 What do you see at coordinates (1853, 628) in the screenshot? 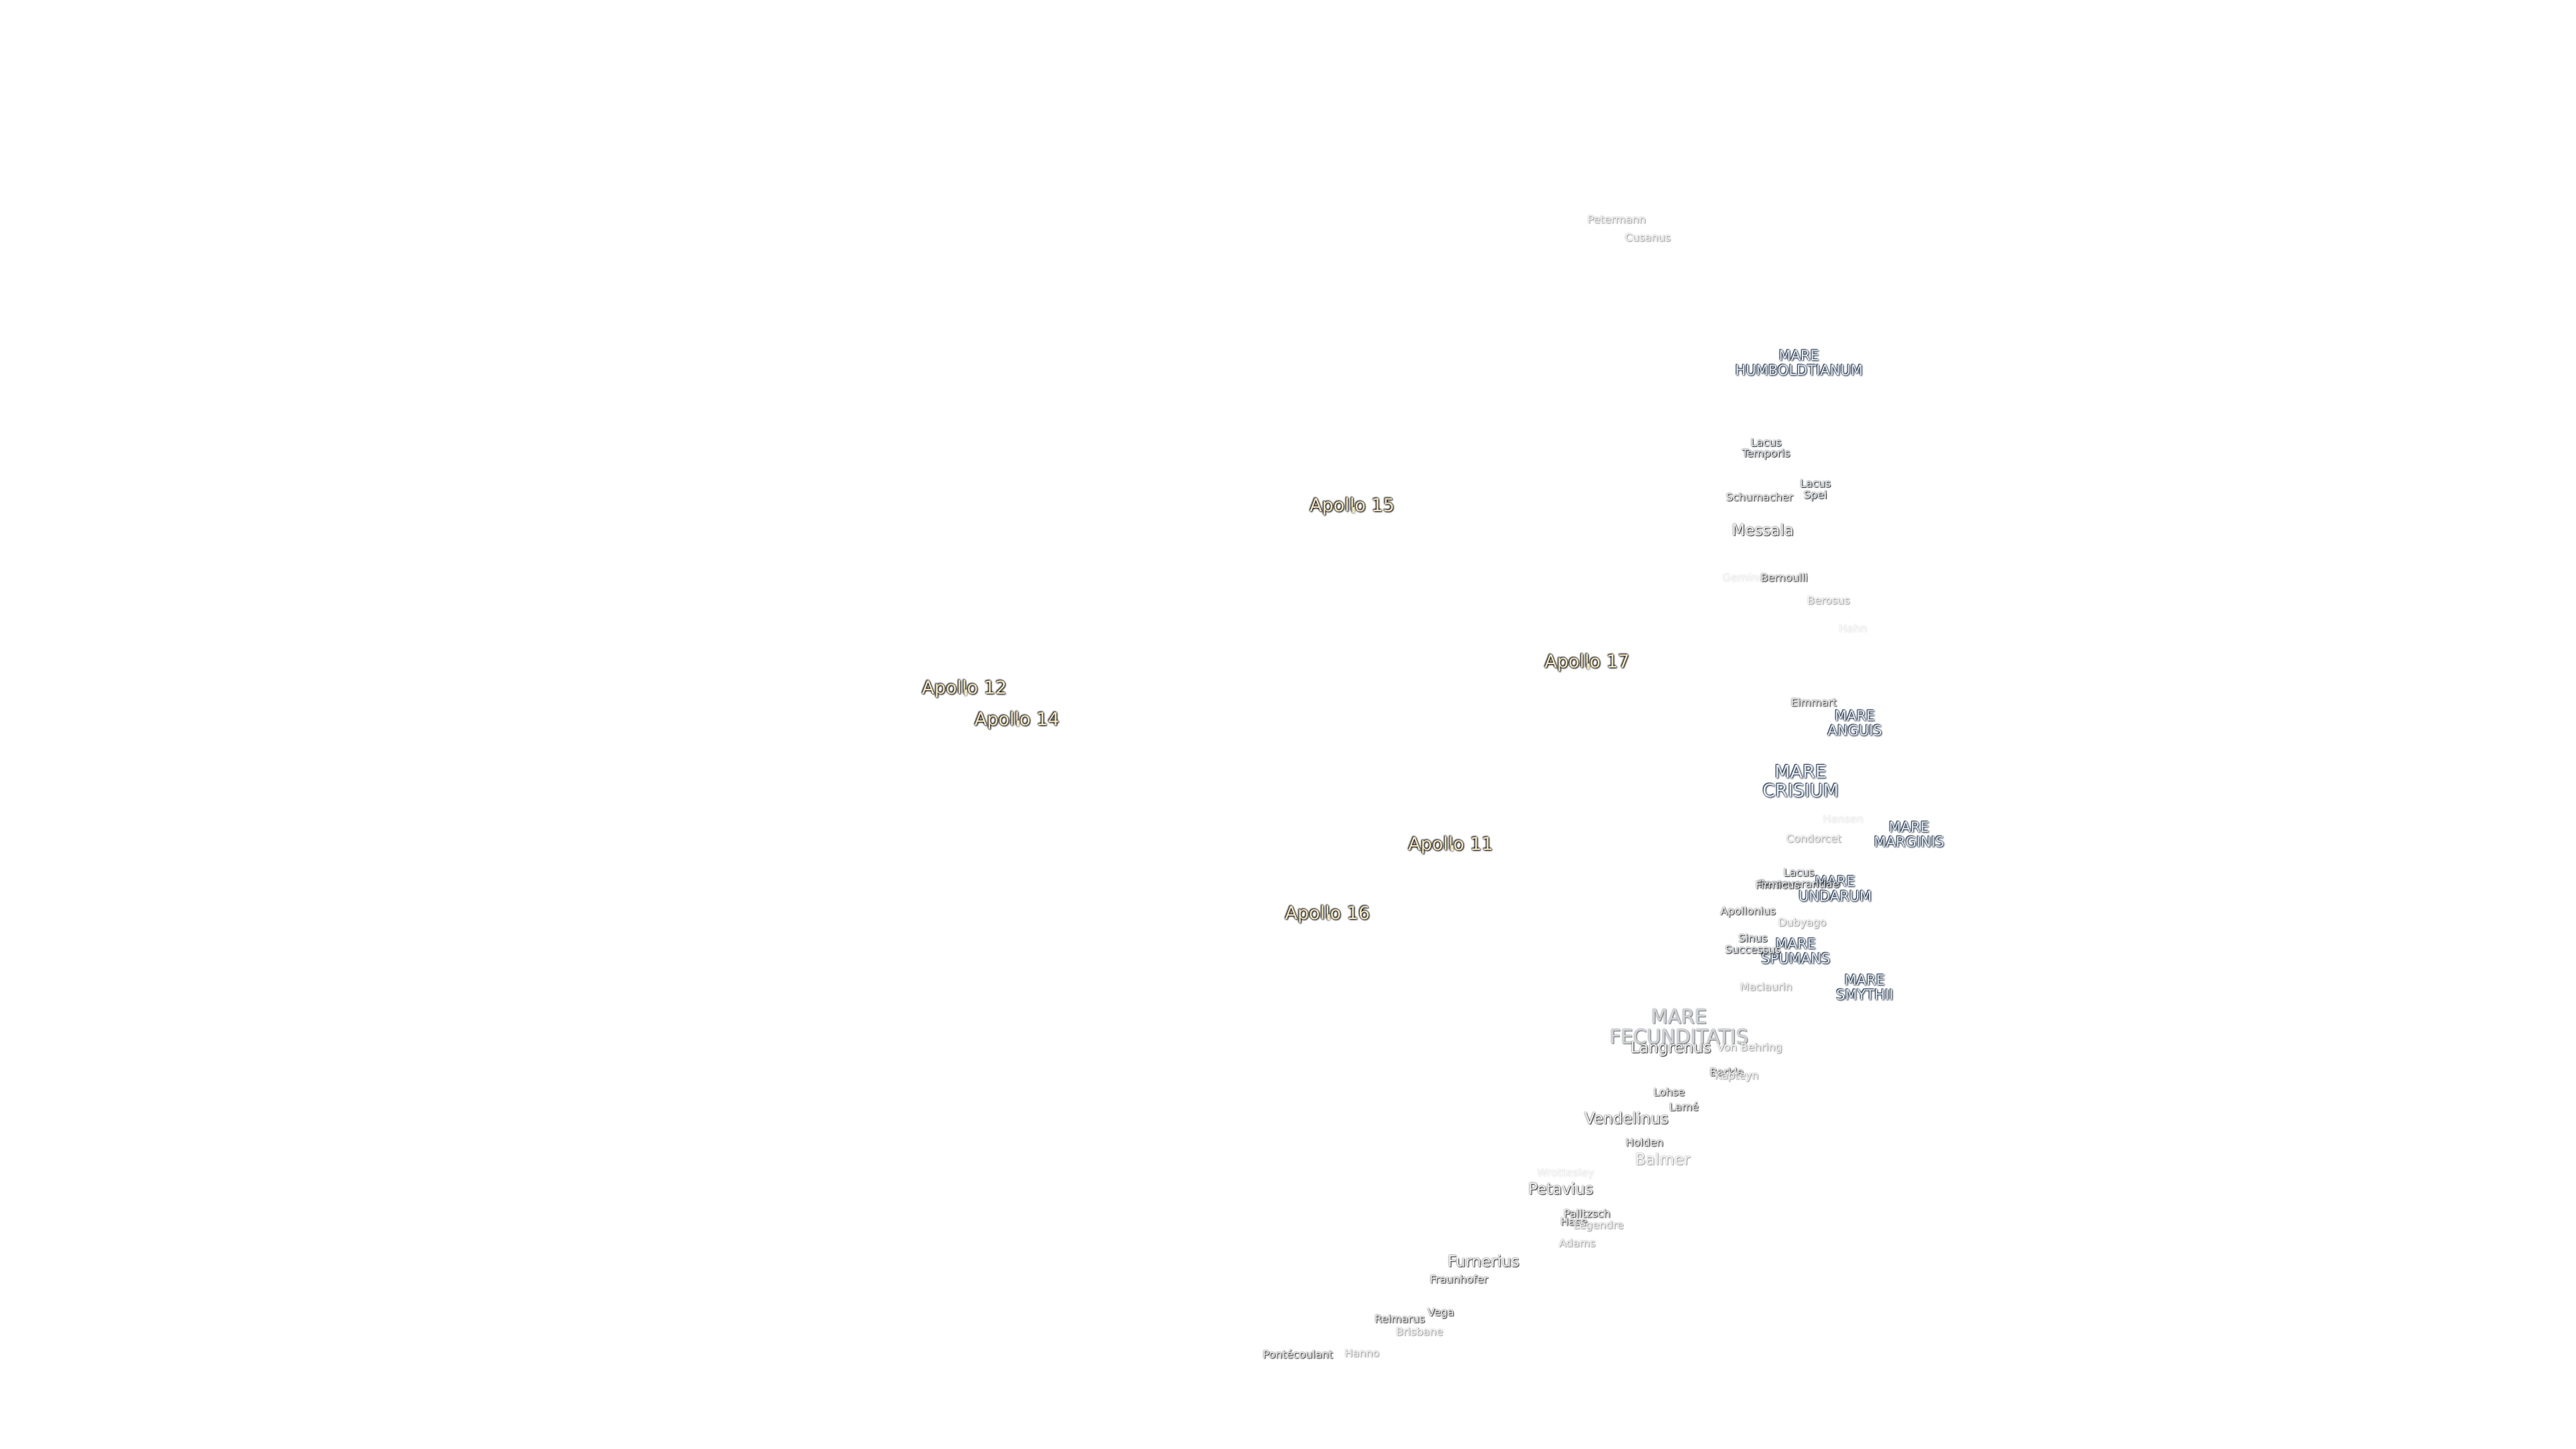
I see `crater-label: Hahn` at bounding box center [1853, 628].